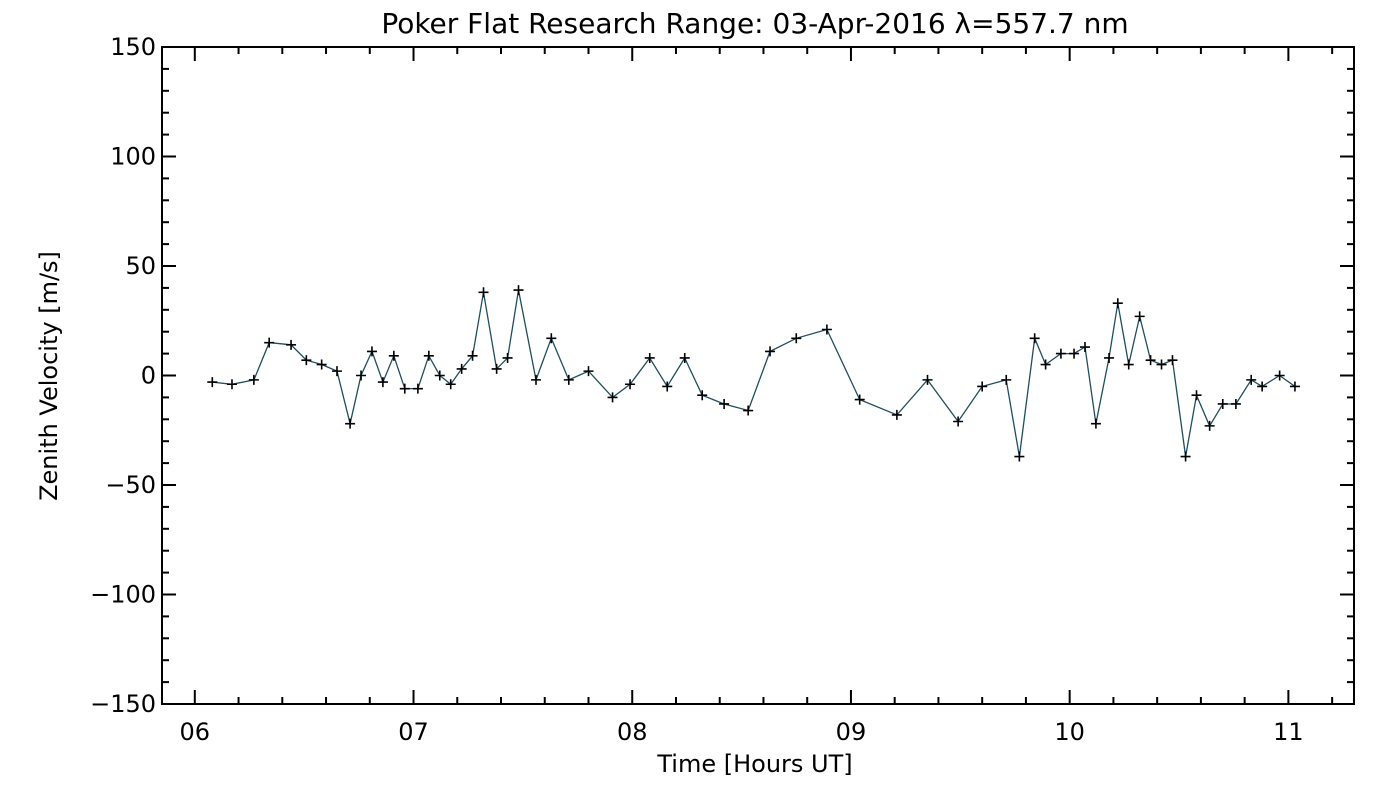 This screenshot has width=1400, height=800. What do you see at coordinates (754, 764) in the screenshot?
I see `x-axis-label: Time [Hours UT]` at bounding box center [754, 764].